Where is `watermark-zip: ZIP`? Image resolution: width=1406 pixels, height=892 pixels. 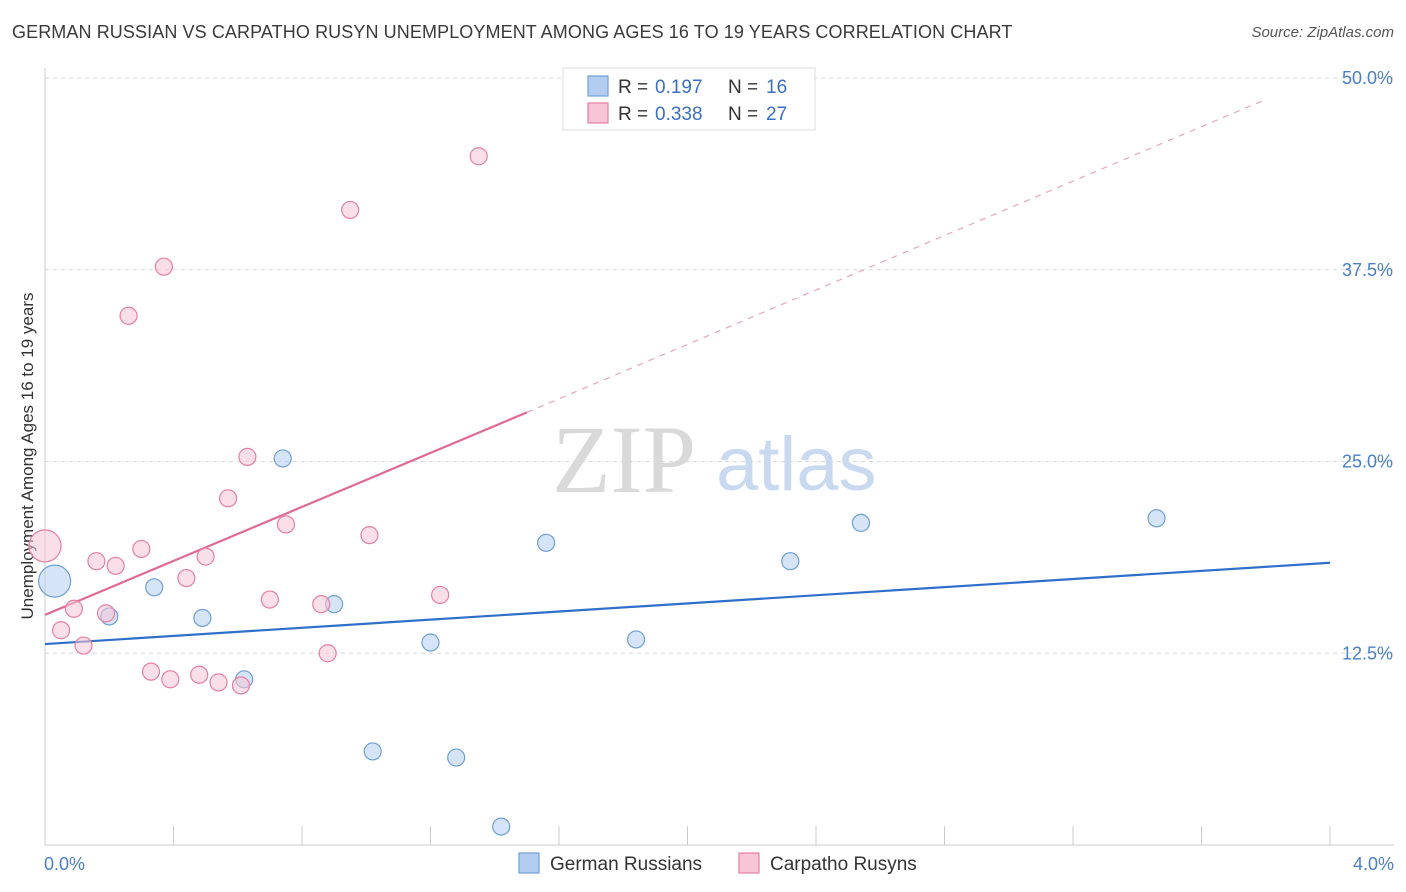 watermark-zip: ZIP is located at coordinates (624, 459).